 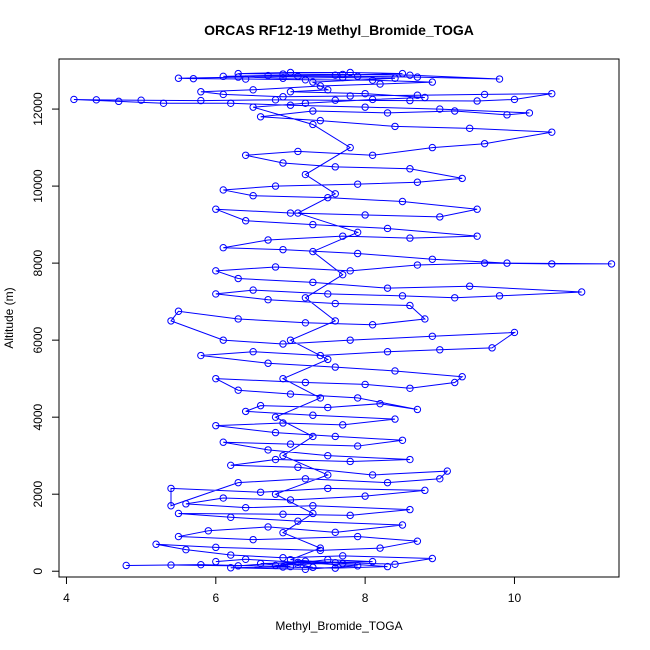 I want to click on y-tick-label: 10000, so click(x=38, y=186).